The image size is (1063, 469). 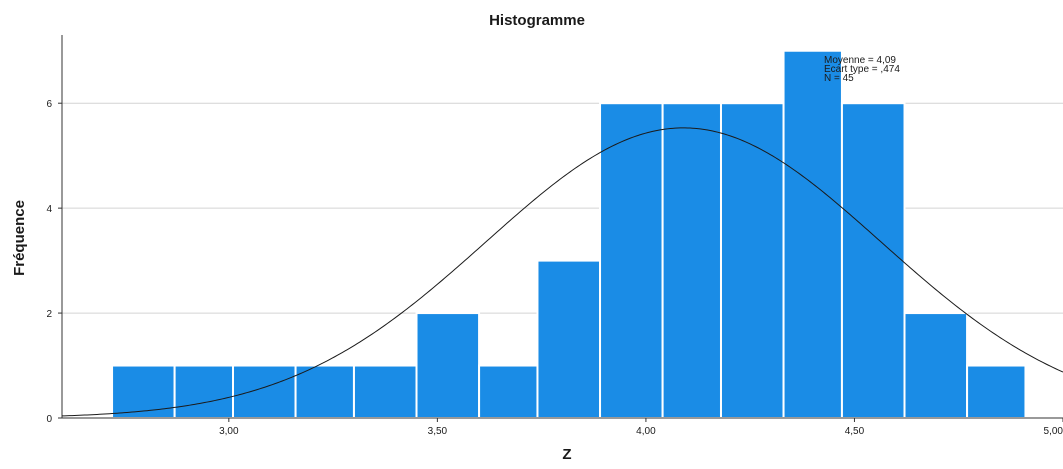 I want to click on x-tick-label: 4,00, so click(x=646, y=431).